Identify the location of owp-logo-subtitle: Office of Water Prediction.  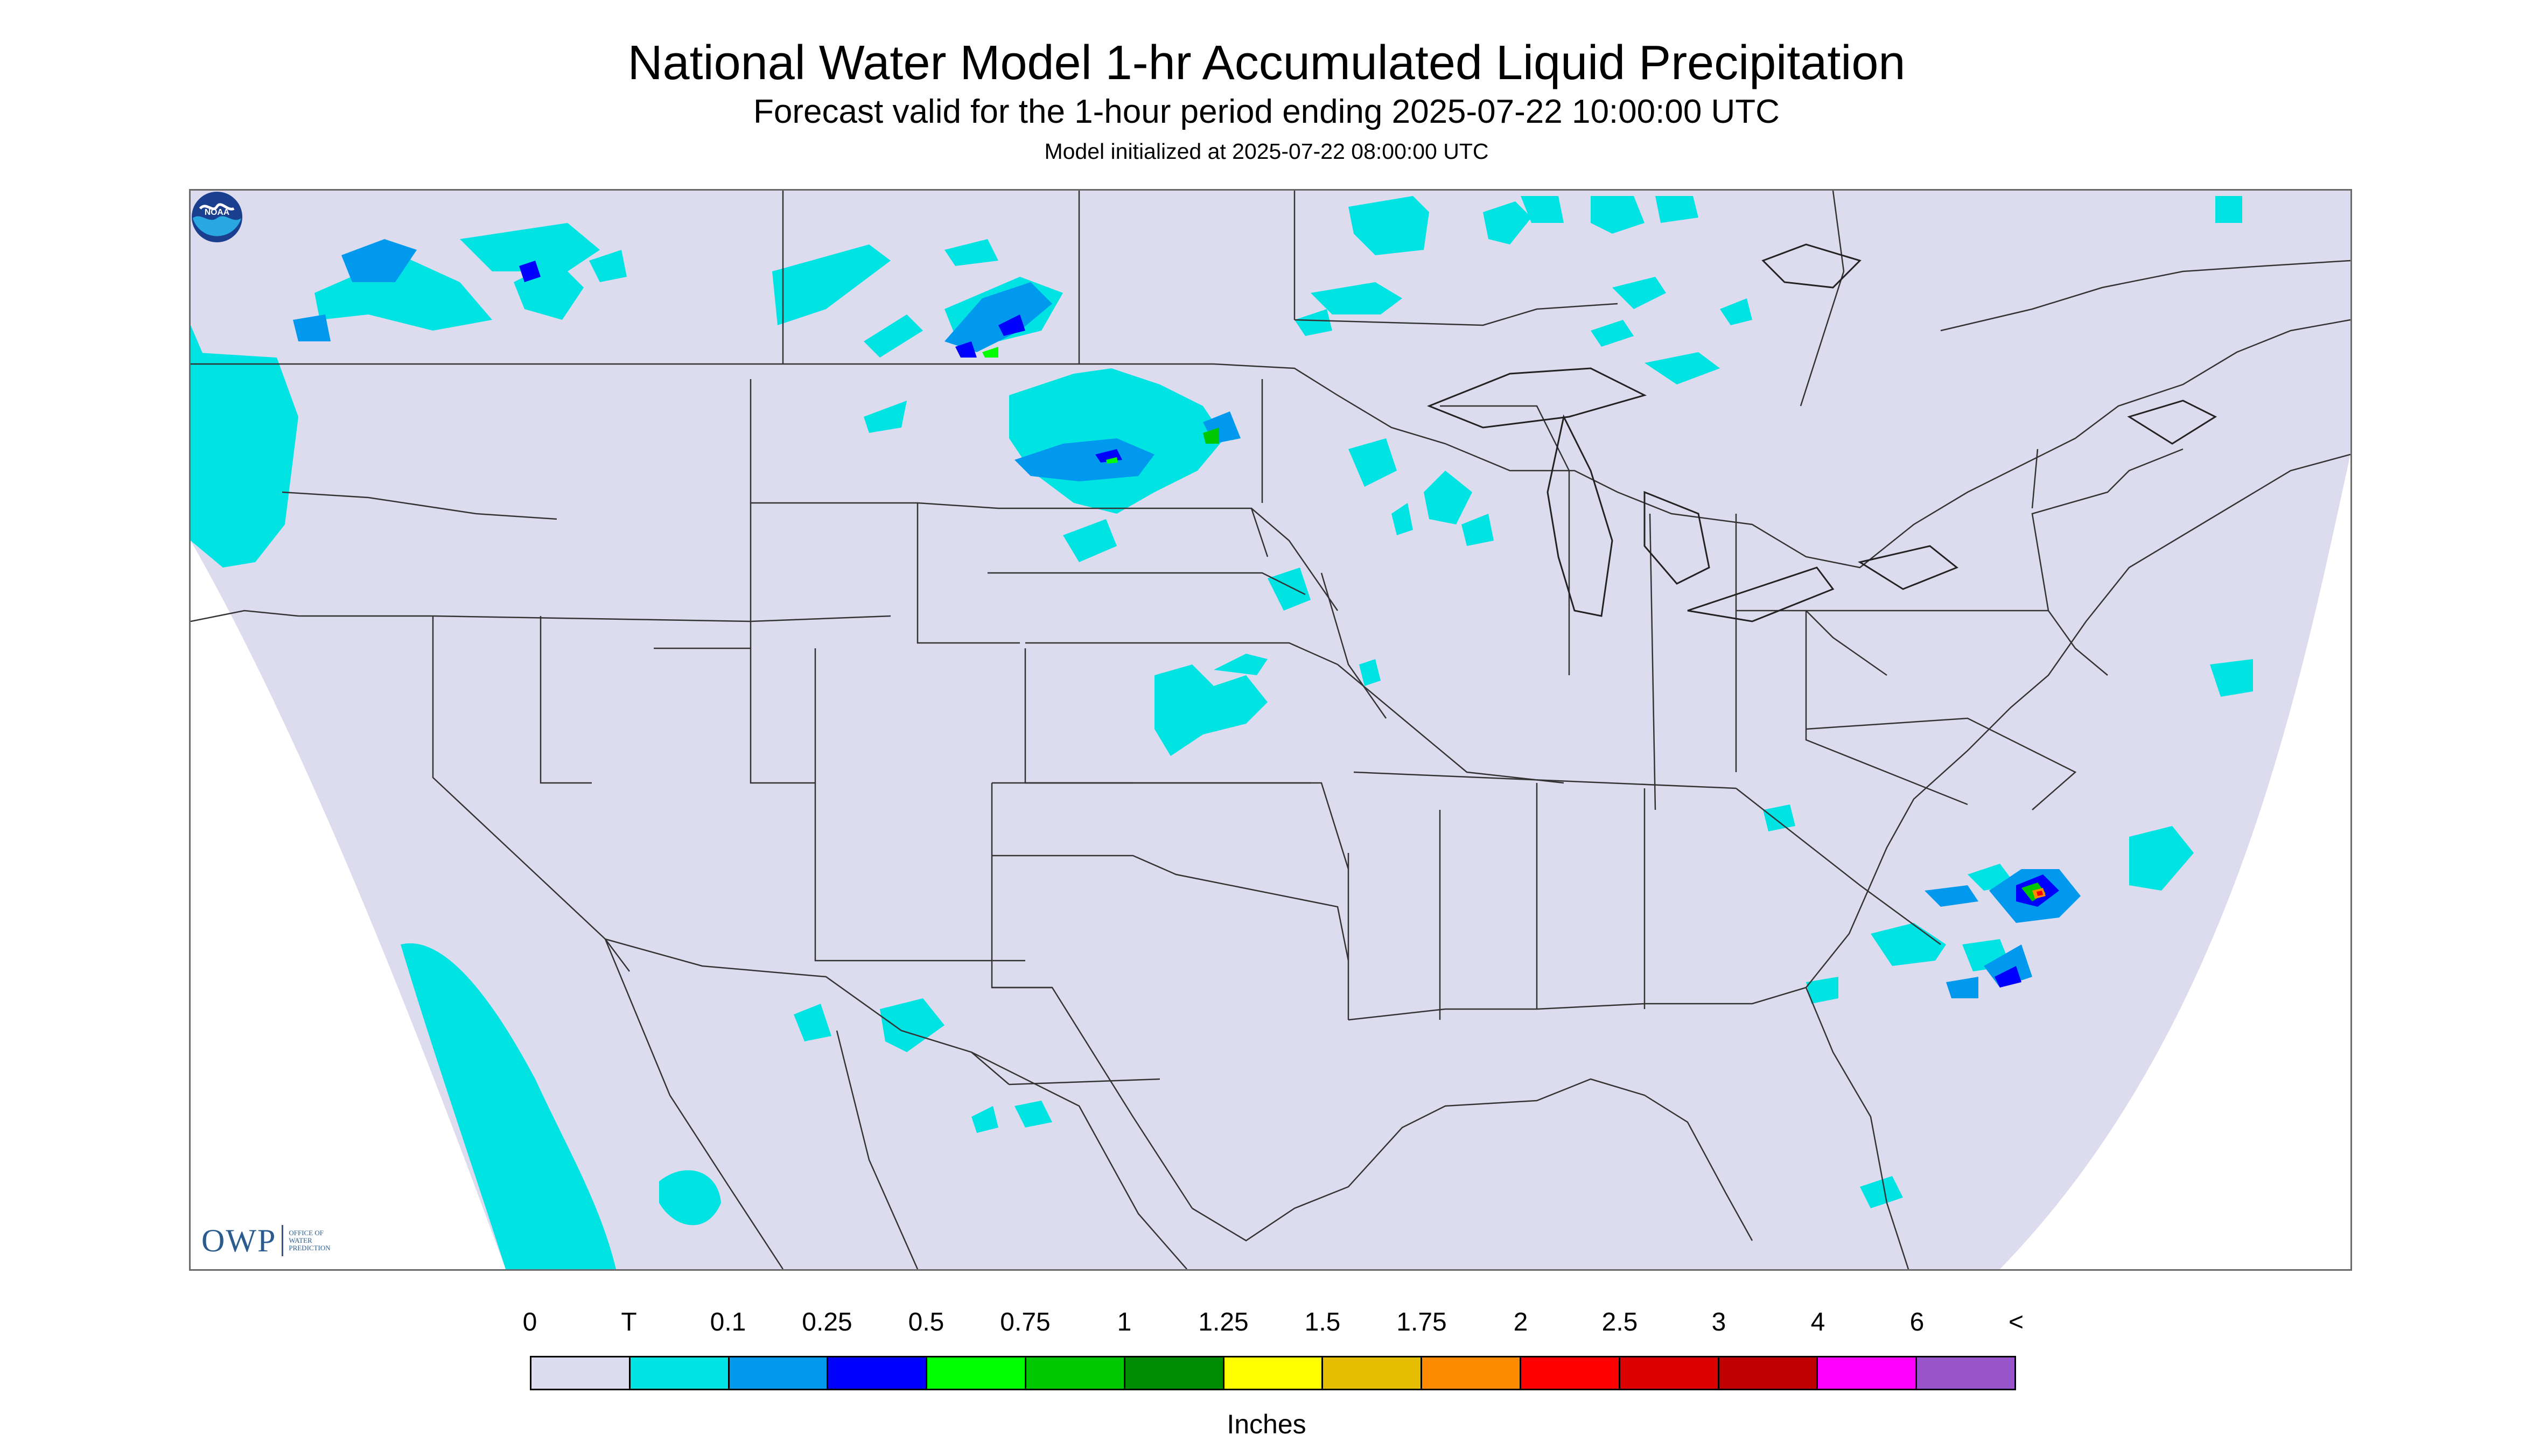
(309, 1240).